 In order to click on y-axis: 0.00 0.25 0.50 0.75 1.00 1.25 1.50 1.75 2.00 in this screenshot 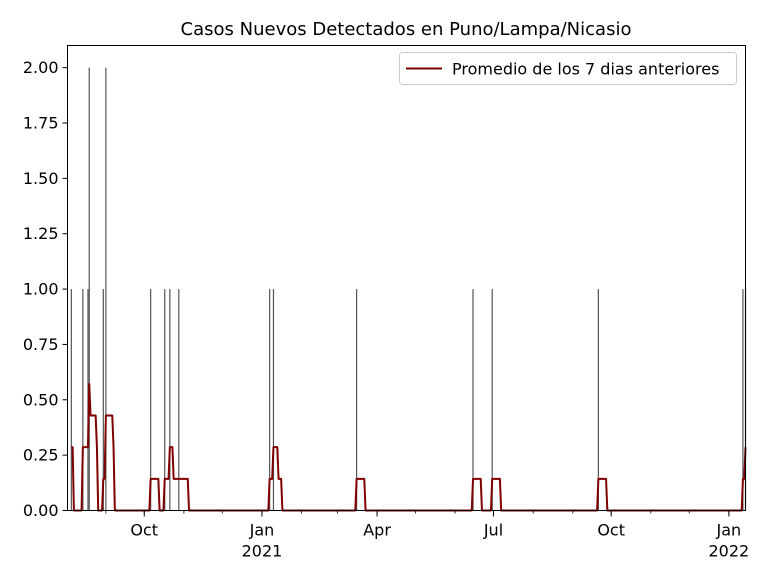, I will do `click(45, 289)`.